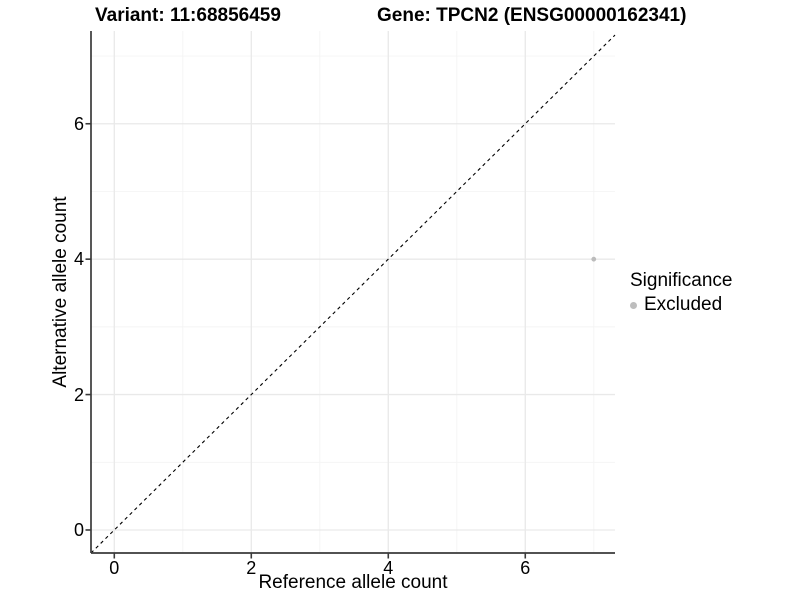  I want to click on x-axis-title: Reference allele count, so click(353, 582).